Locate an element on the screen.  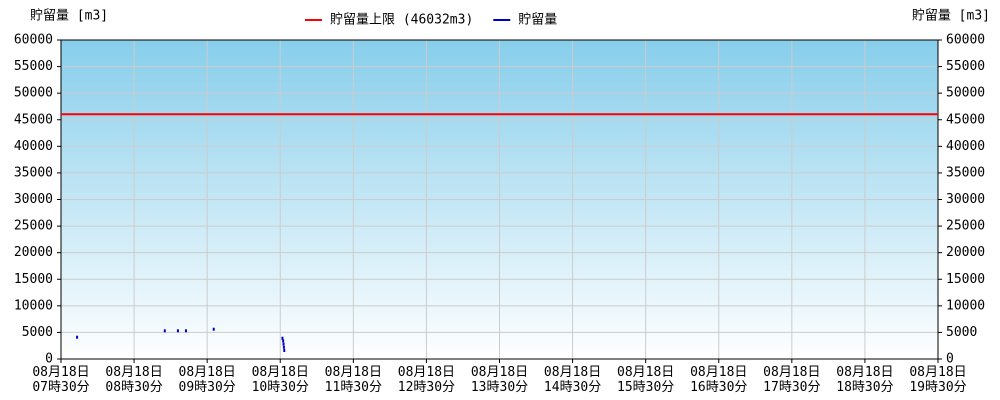
x-tick-label: 08月18日 07時30分 is located at coordinates (60, 380).